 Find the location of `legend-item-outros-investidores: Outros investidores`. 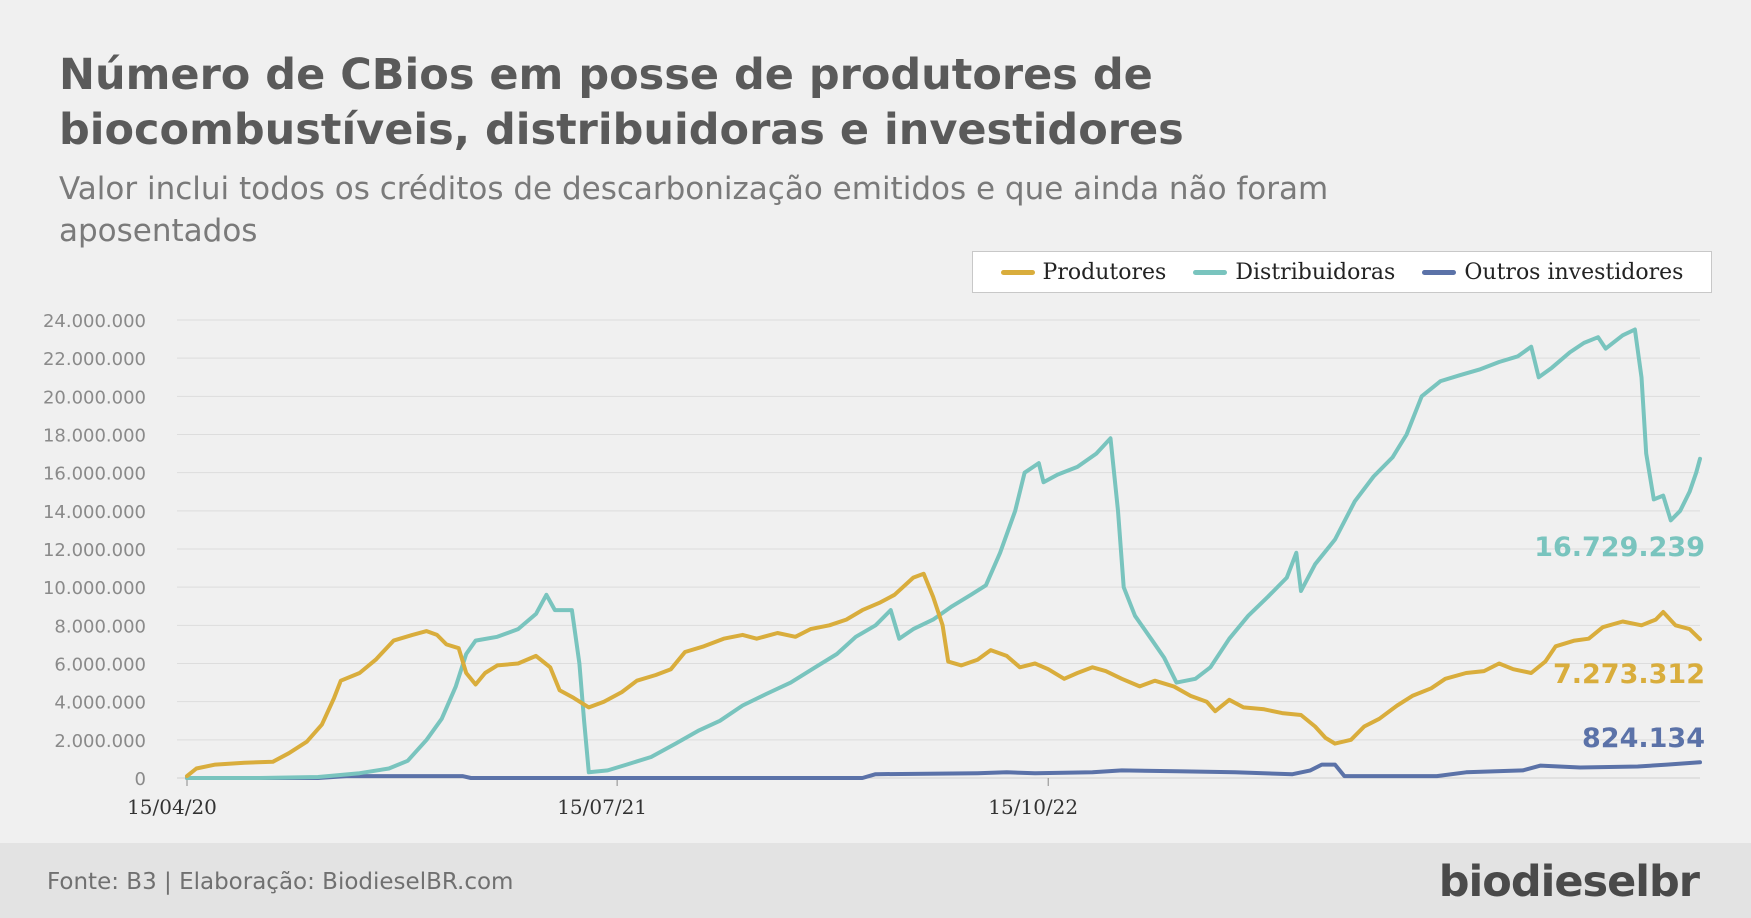

legend-item-outros-investidores: Outros investidores is located at coordinates (1552, 272).